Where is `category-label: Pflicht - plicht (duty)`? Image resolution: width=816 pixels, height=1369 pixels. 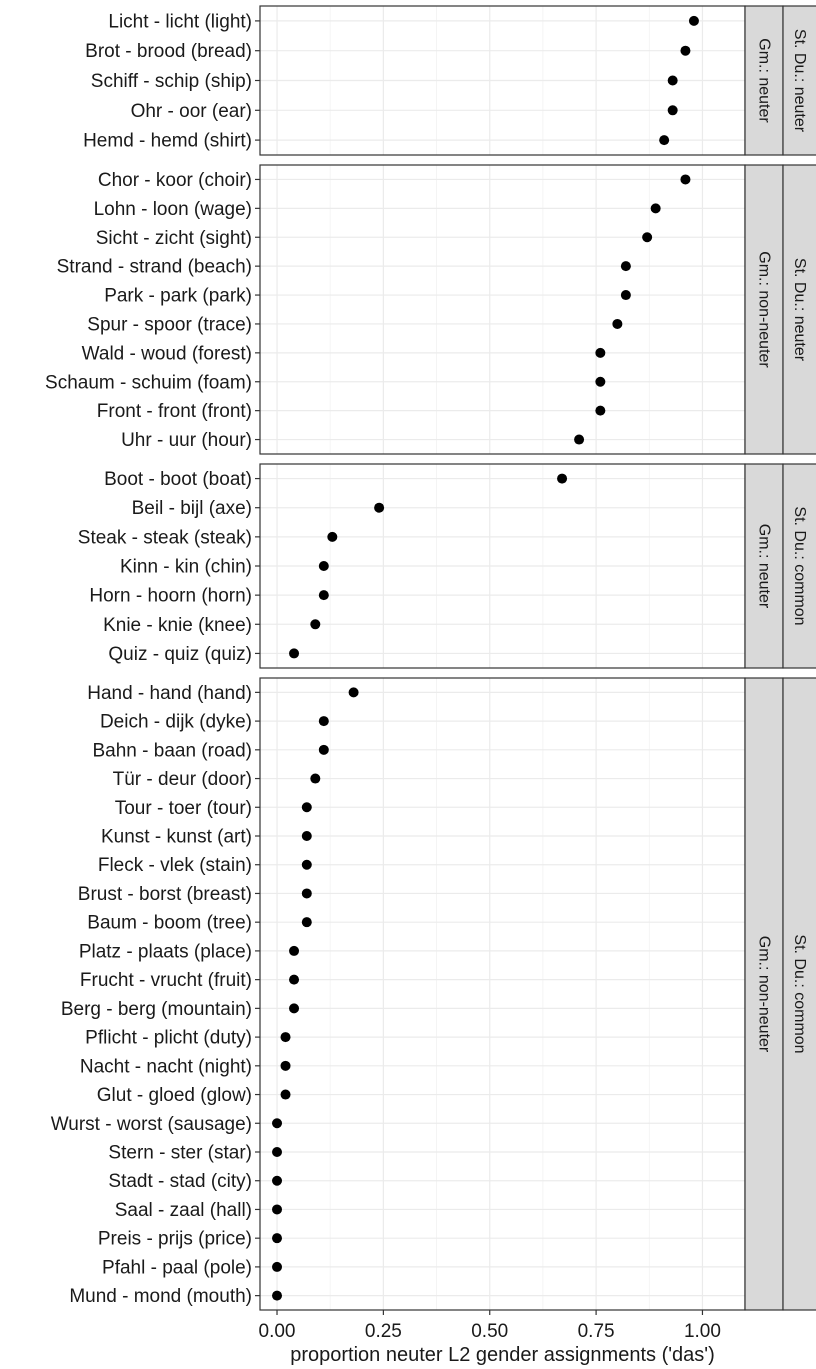 category-label: Pflicht - plicht (duty) is located at coordinates (168, 1038).